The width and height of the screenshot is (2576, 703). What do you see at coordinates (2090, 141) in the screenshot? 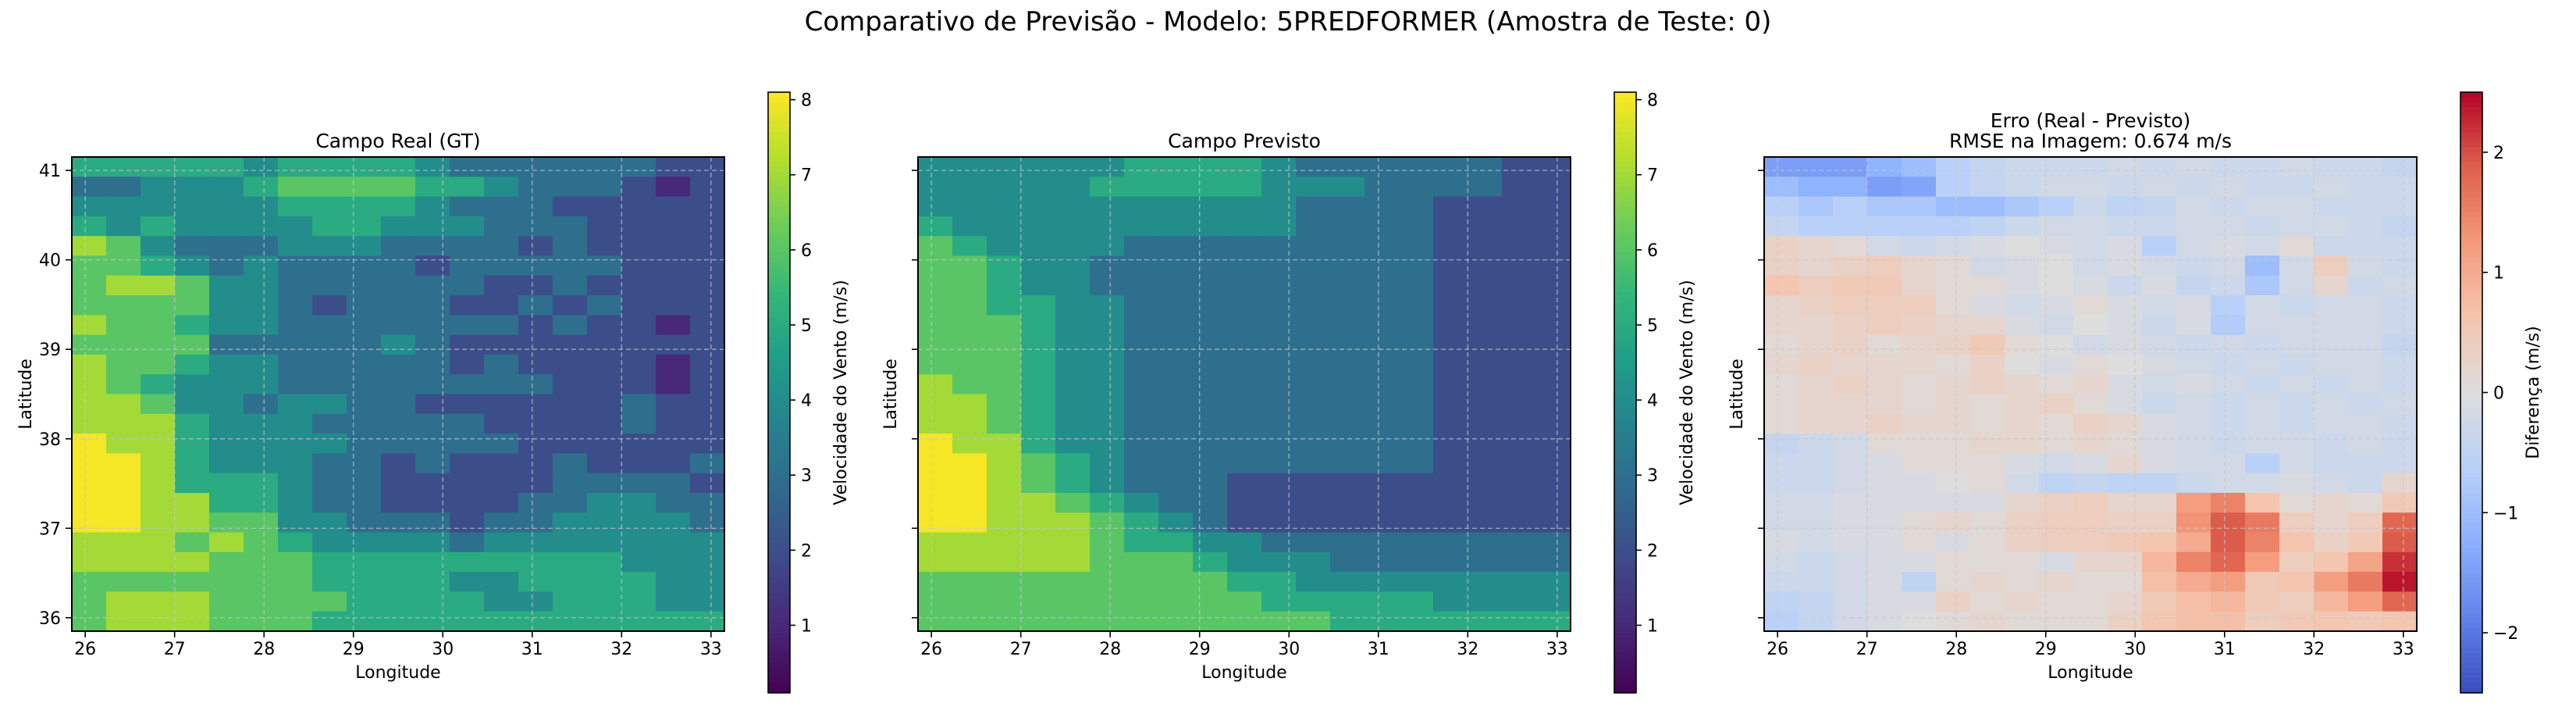
I see `panel-subtitle: RMSE na Imagem: 0.674 m/s` at bounding box center [2090, 141].